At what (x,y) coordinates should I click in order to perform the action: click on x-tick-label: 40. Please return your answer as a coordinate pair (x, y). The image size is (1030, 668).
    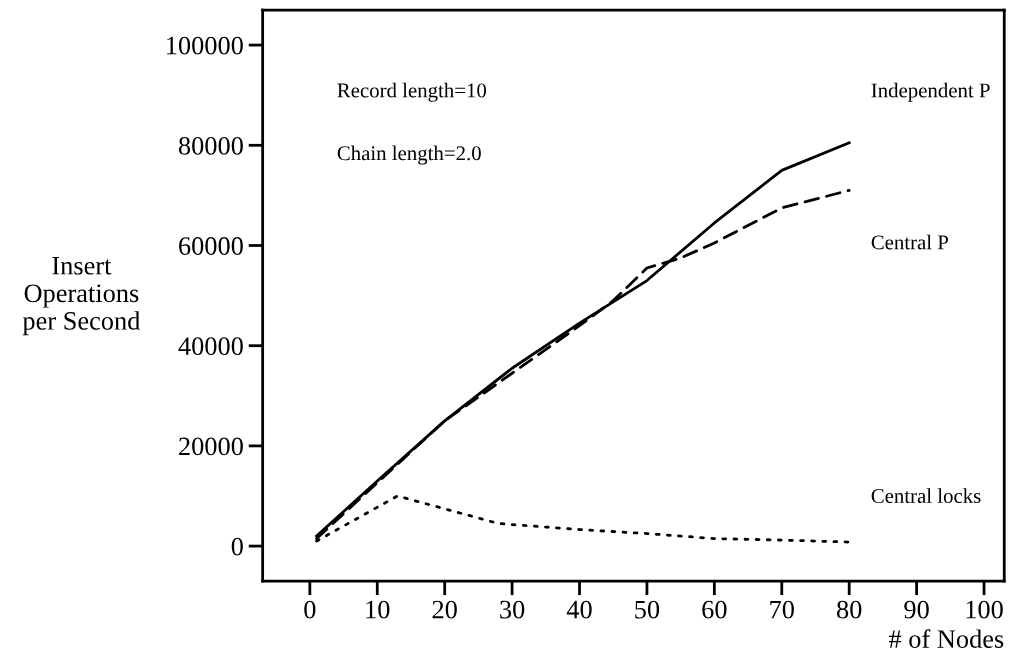
    Looking at the image, I should click on (579, 609).